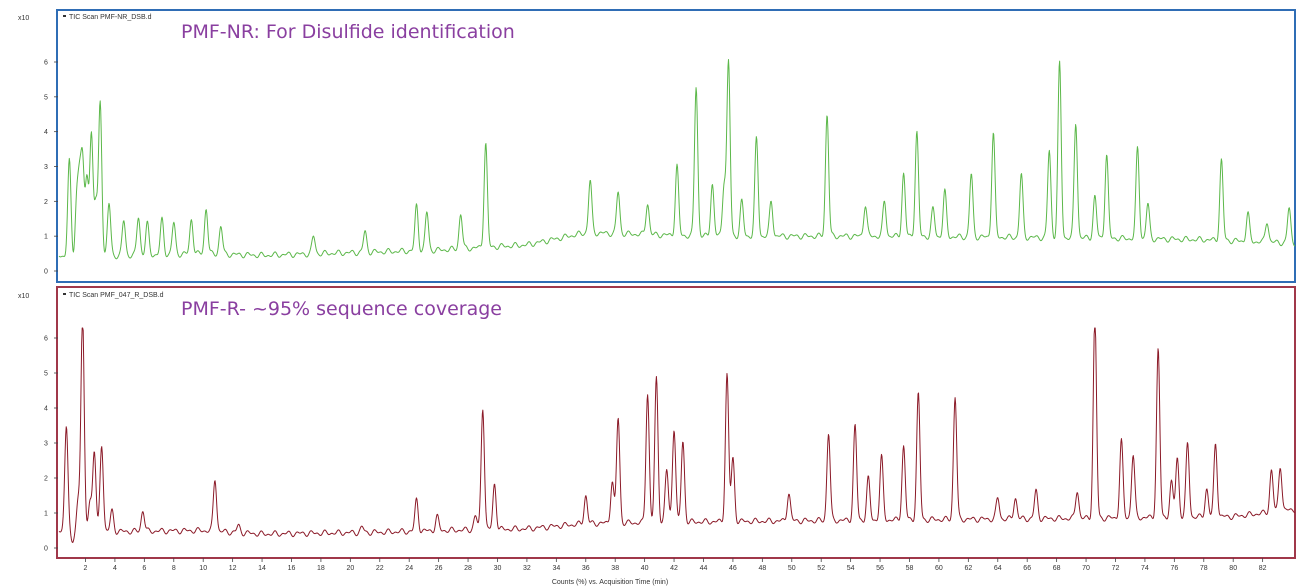  What do you see at coordinates (1027, 568) in the screenshot?
I see `x-tick-label: 66` at bounding box center [1027, 568].